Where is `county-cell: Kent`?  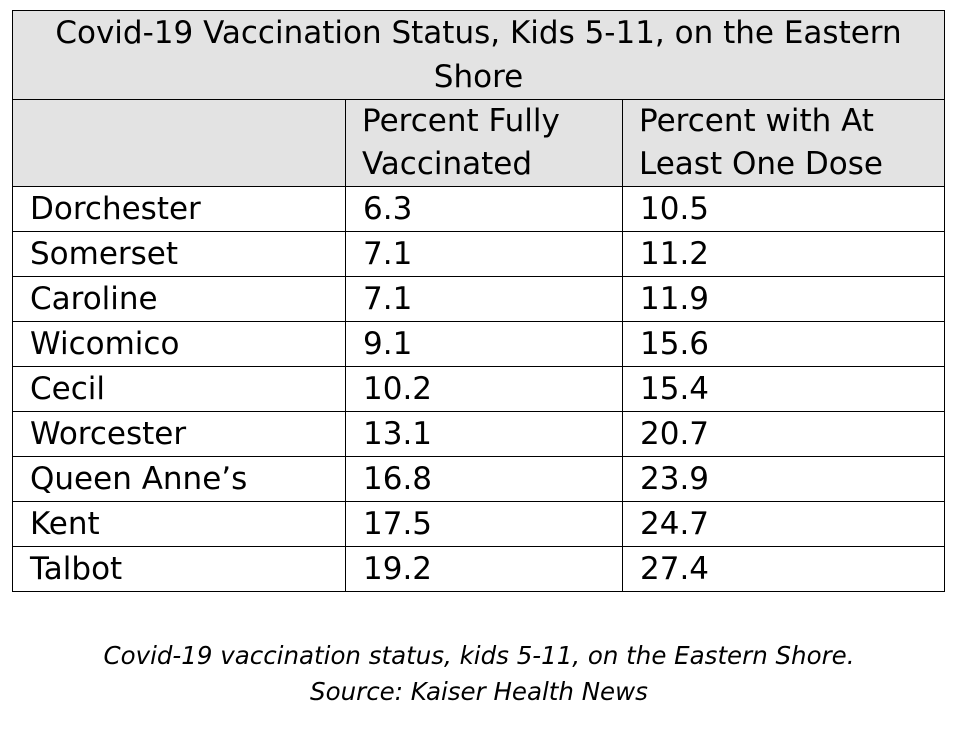
county-cell: Kent is located at coordinates (179, 524).